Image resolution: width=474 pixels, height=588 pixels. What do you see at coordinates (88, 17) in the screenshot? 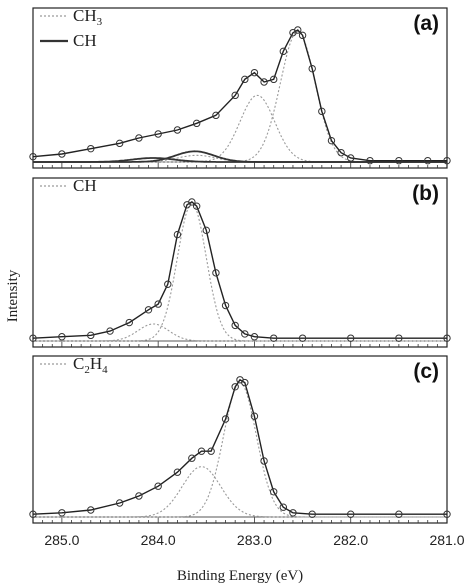
I see `legend-entry: CH3` at bounding box center [88, 17].